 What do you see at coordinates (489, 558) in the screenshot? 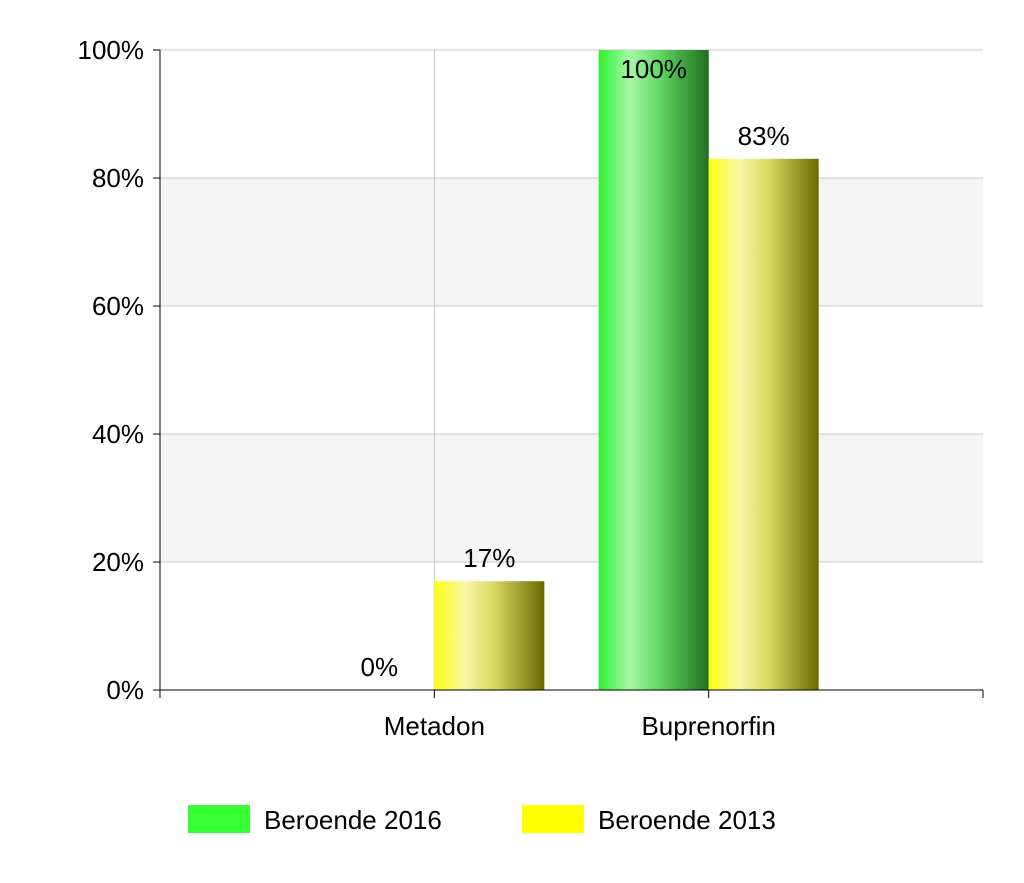
I see `data-label: 17%` at bounding box center [489, 558].